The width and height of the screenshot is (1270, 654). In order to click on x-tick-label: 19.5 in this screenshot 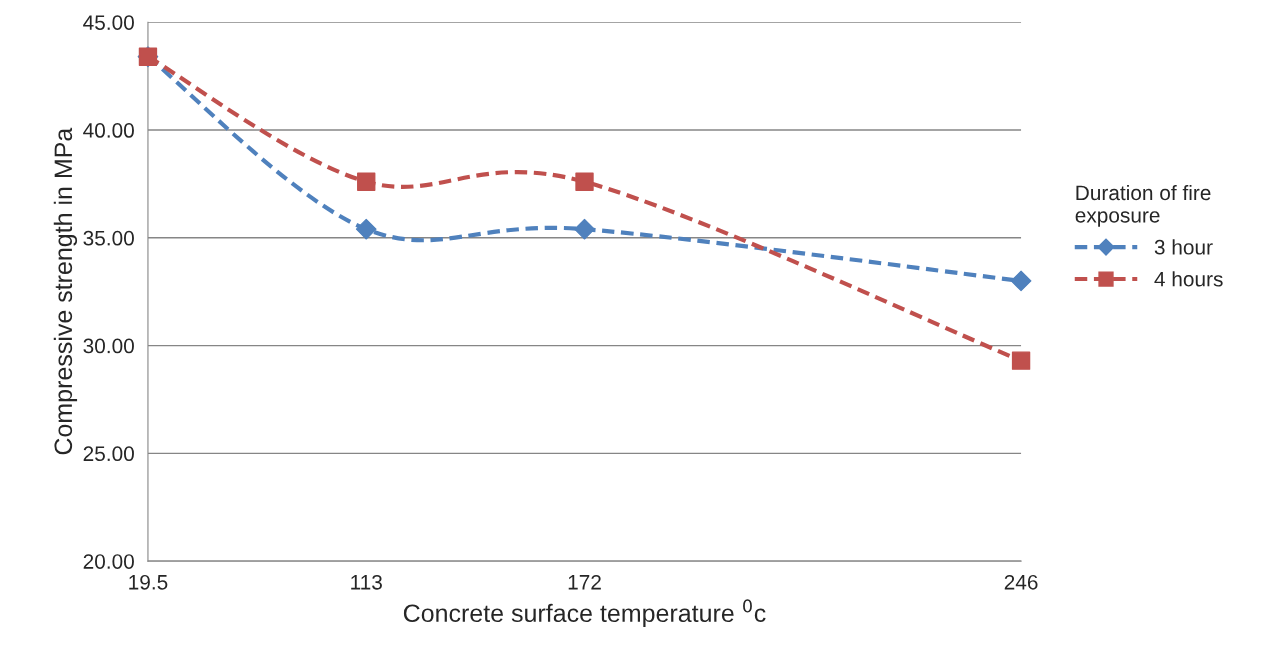, I will do `click(148, 582)`.